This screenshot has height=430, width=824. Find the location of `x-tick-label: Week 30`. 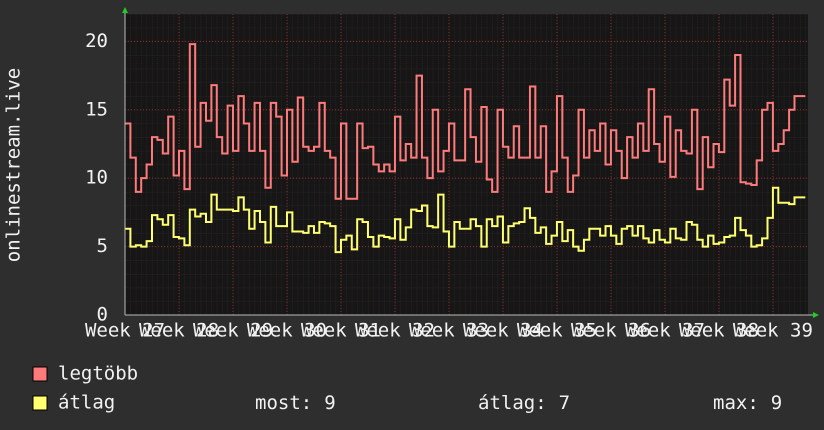

x-tick-label: Week 30 is located at coordinates (287, 331).